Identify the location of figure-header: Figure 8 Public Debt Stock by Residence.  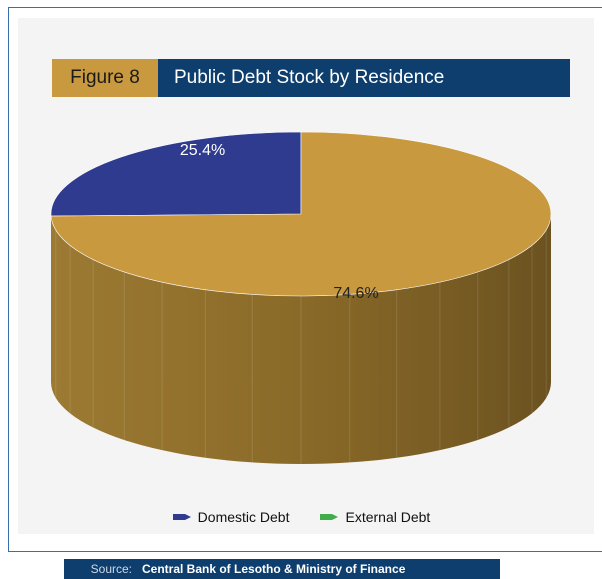
(311, 78).